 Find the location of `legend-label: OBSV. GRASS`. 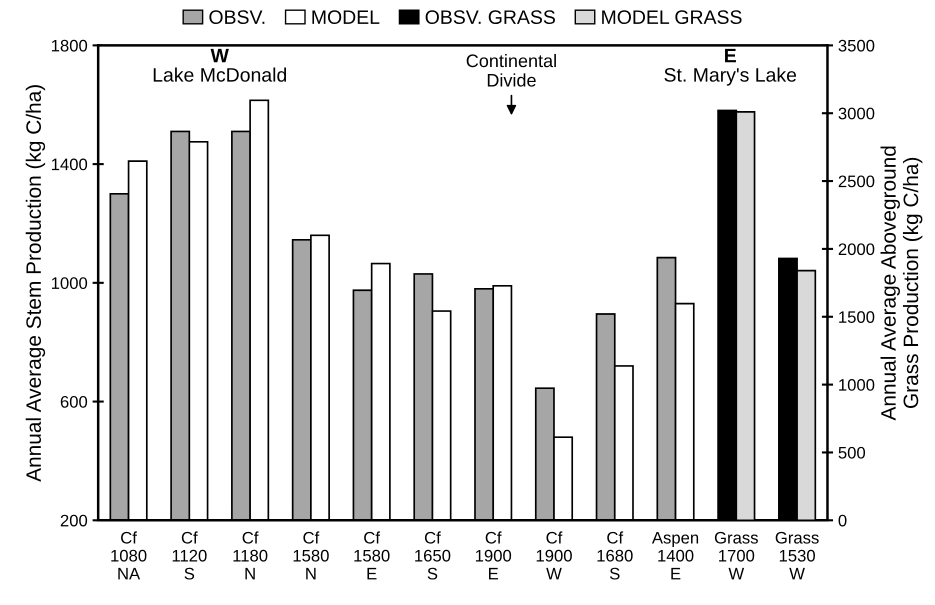

legend-label: OBSV. GRASS is located at coordinates (490, 17).